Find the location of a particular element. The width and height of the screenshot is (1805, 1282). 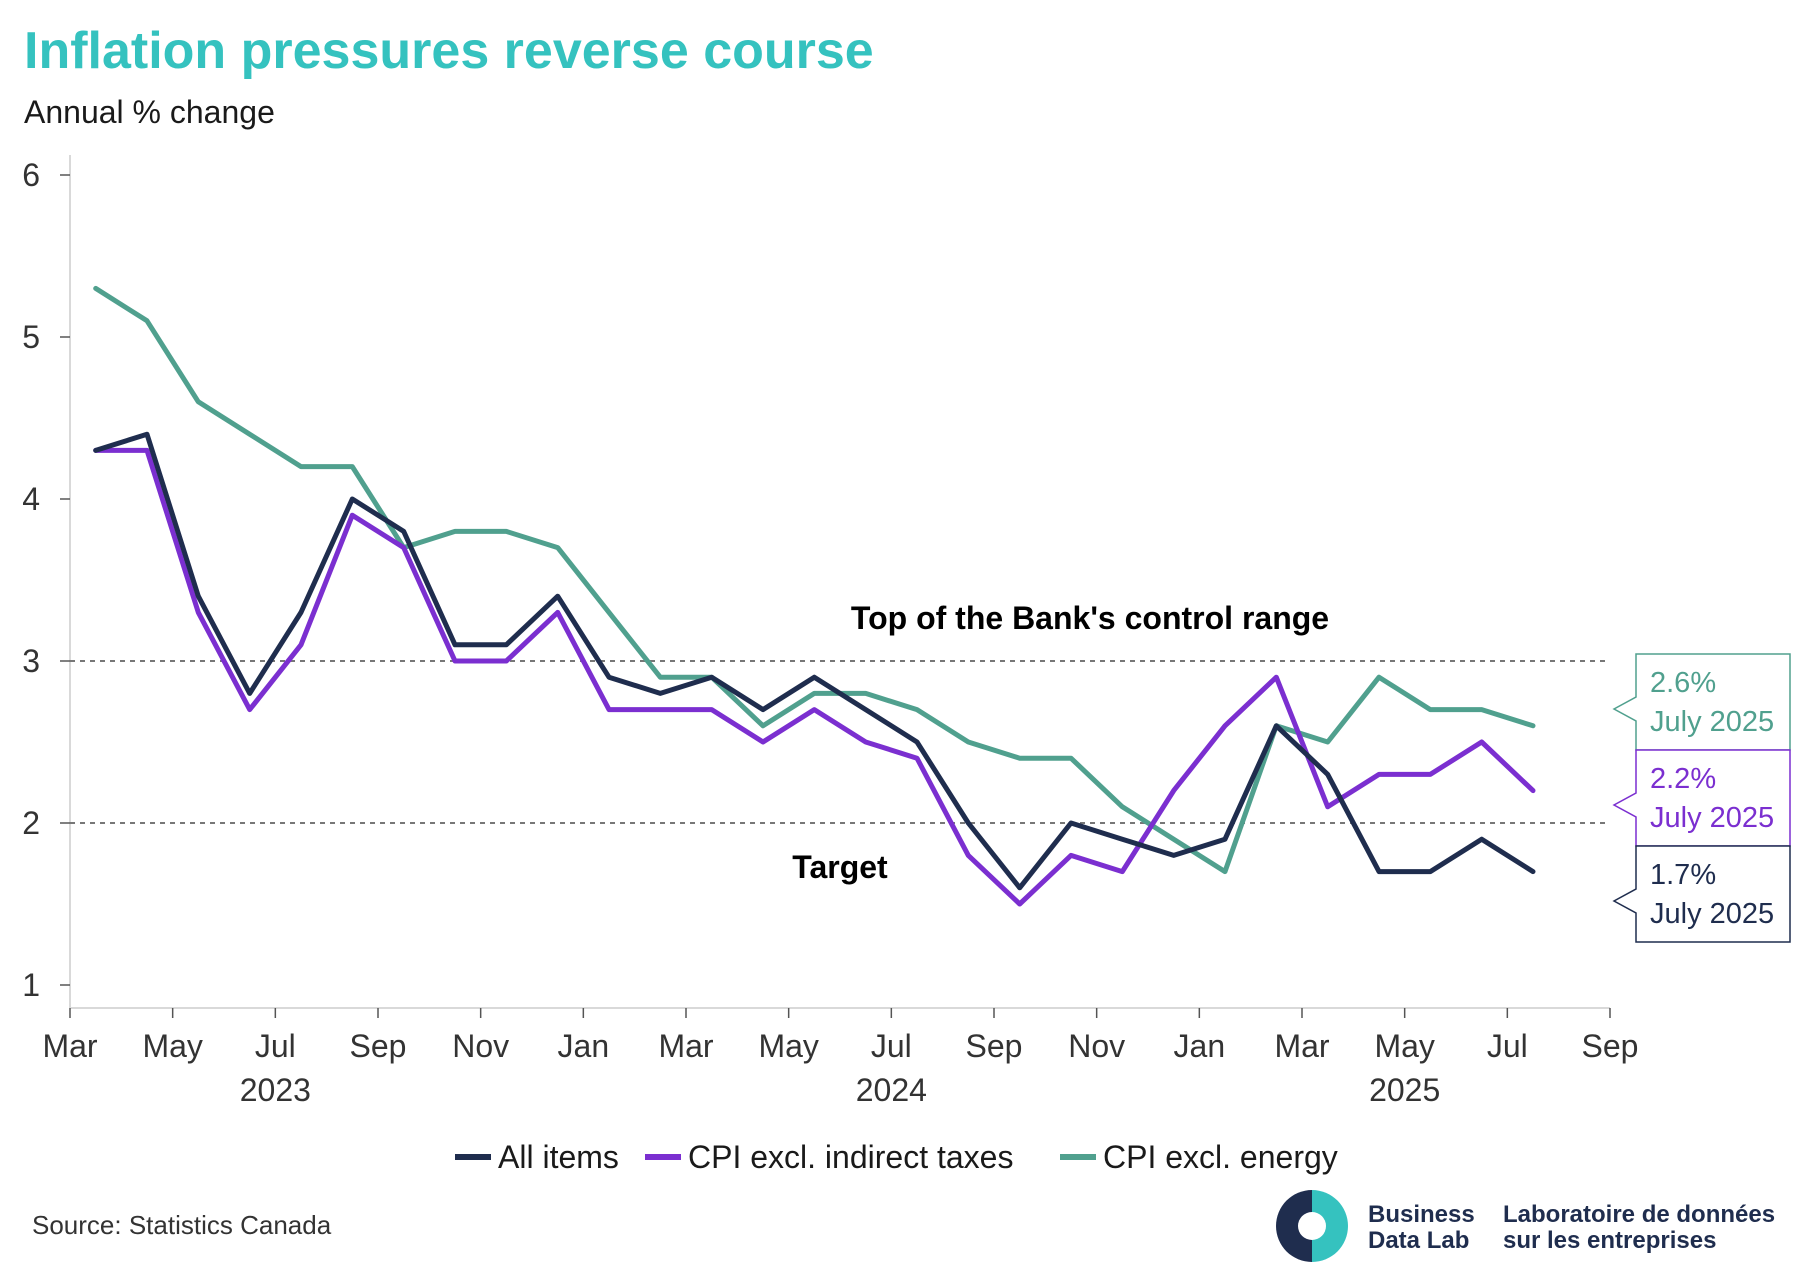

y-tick-label: 6 is located at coordinates (31, 175).